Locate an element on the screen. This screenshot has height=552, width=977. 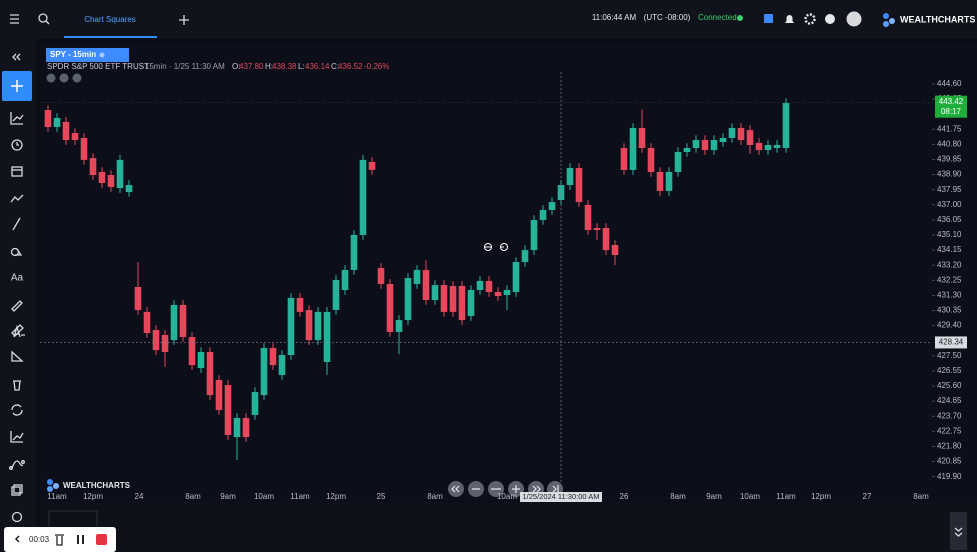
help-button is located at coordinates (830, 19).